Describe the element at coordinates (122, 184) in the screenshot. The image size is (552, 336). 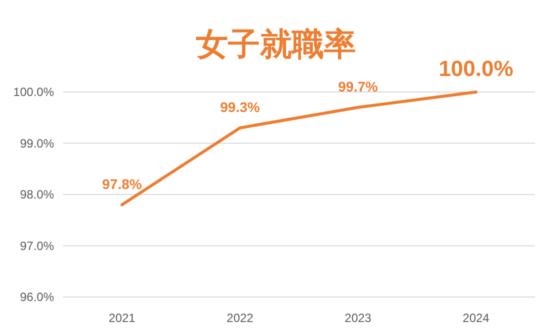
I see `data-label: 97.8%` at that location.